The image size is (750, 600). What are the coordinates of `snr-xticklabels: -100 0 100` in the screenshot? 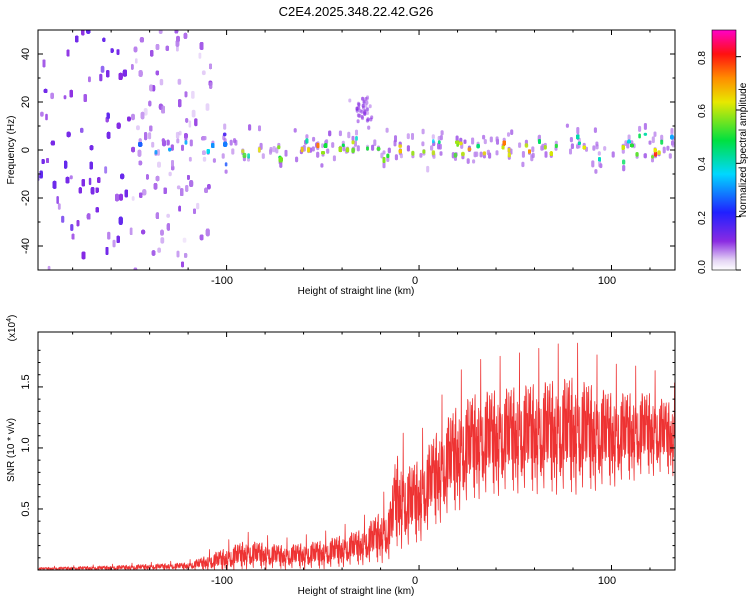 It's located at (413, 581).